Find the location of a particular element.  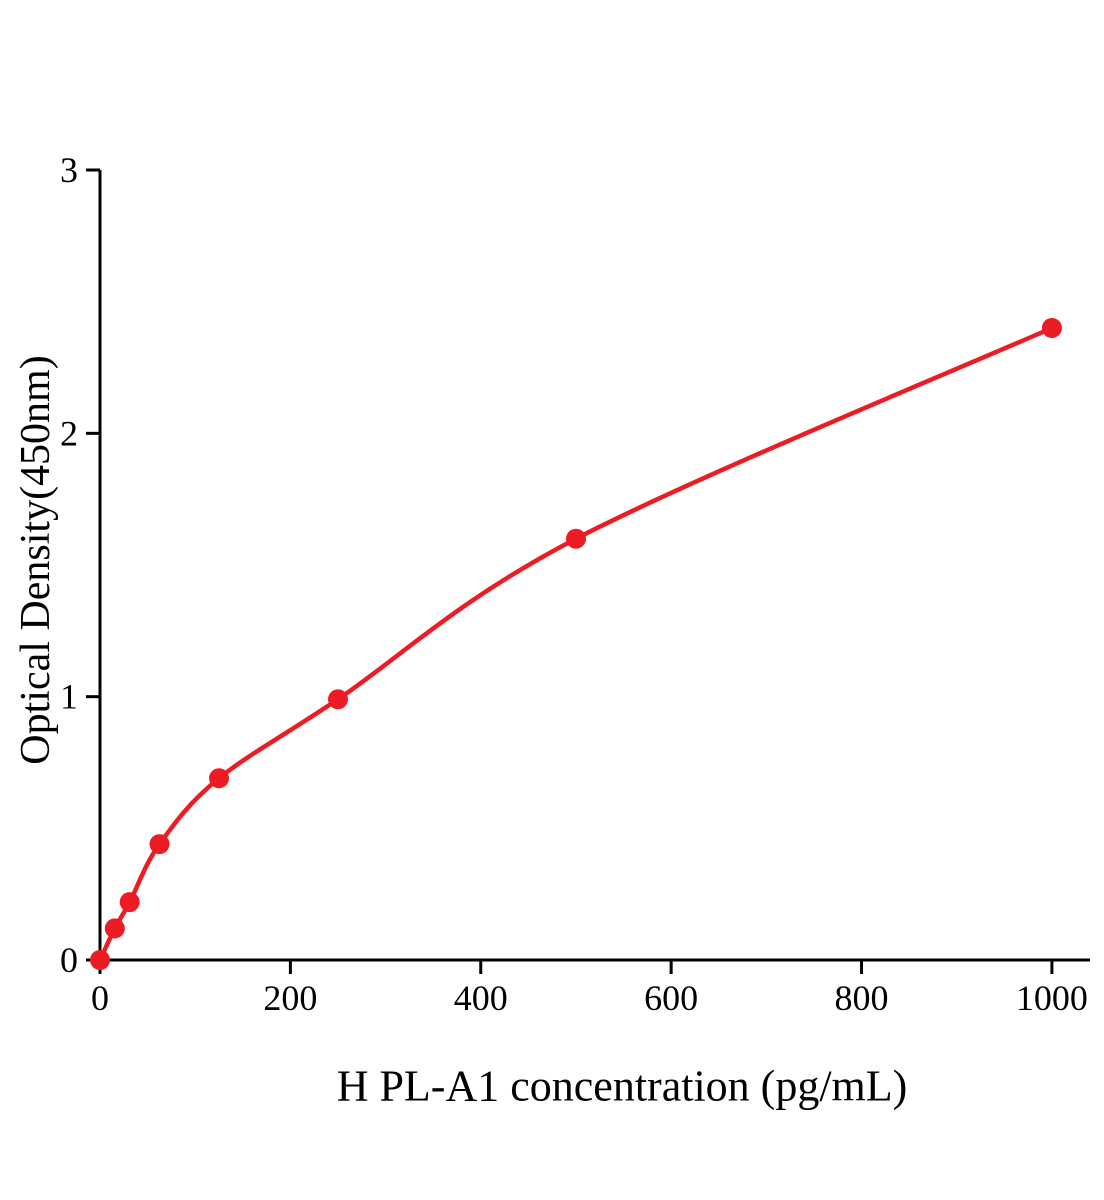

x-tick-label: 800 is located at coordinates (862, 998).